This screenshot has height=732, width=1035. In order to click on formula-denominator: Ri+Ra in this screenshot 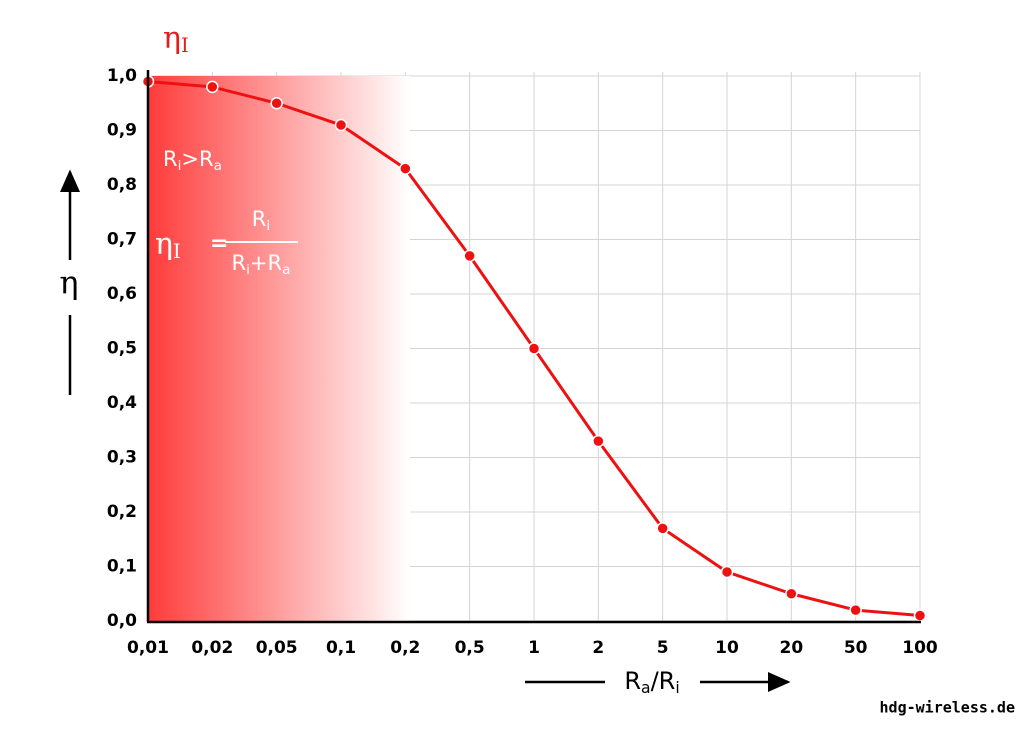, I will do `click(261, 264)`.